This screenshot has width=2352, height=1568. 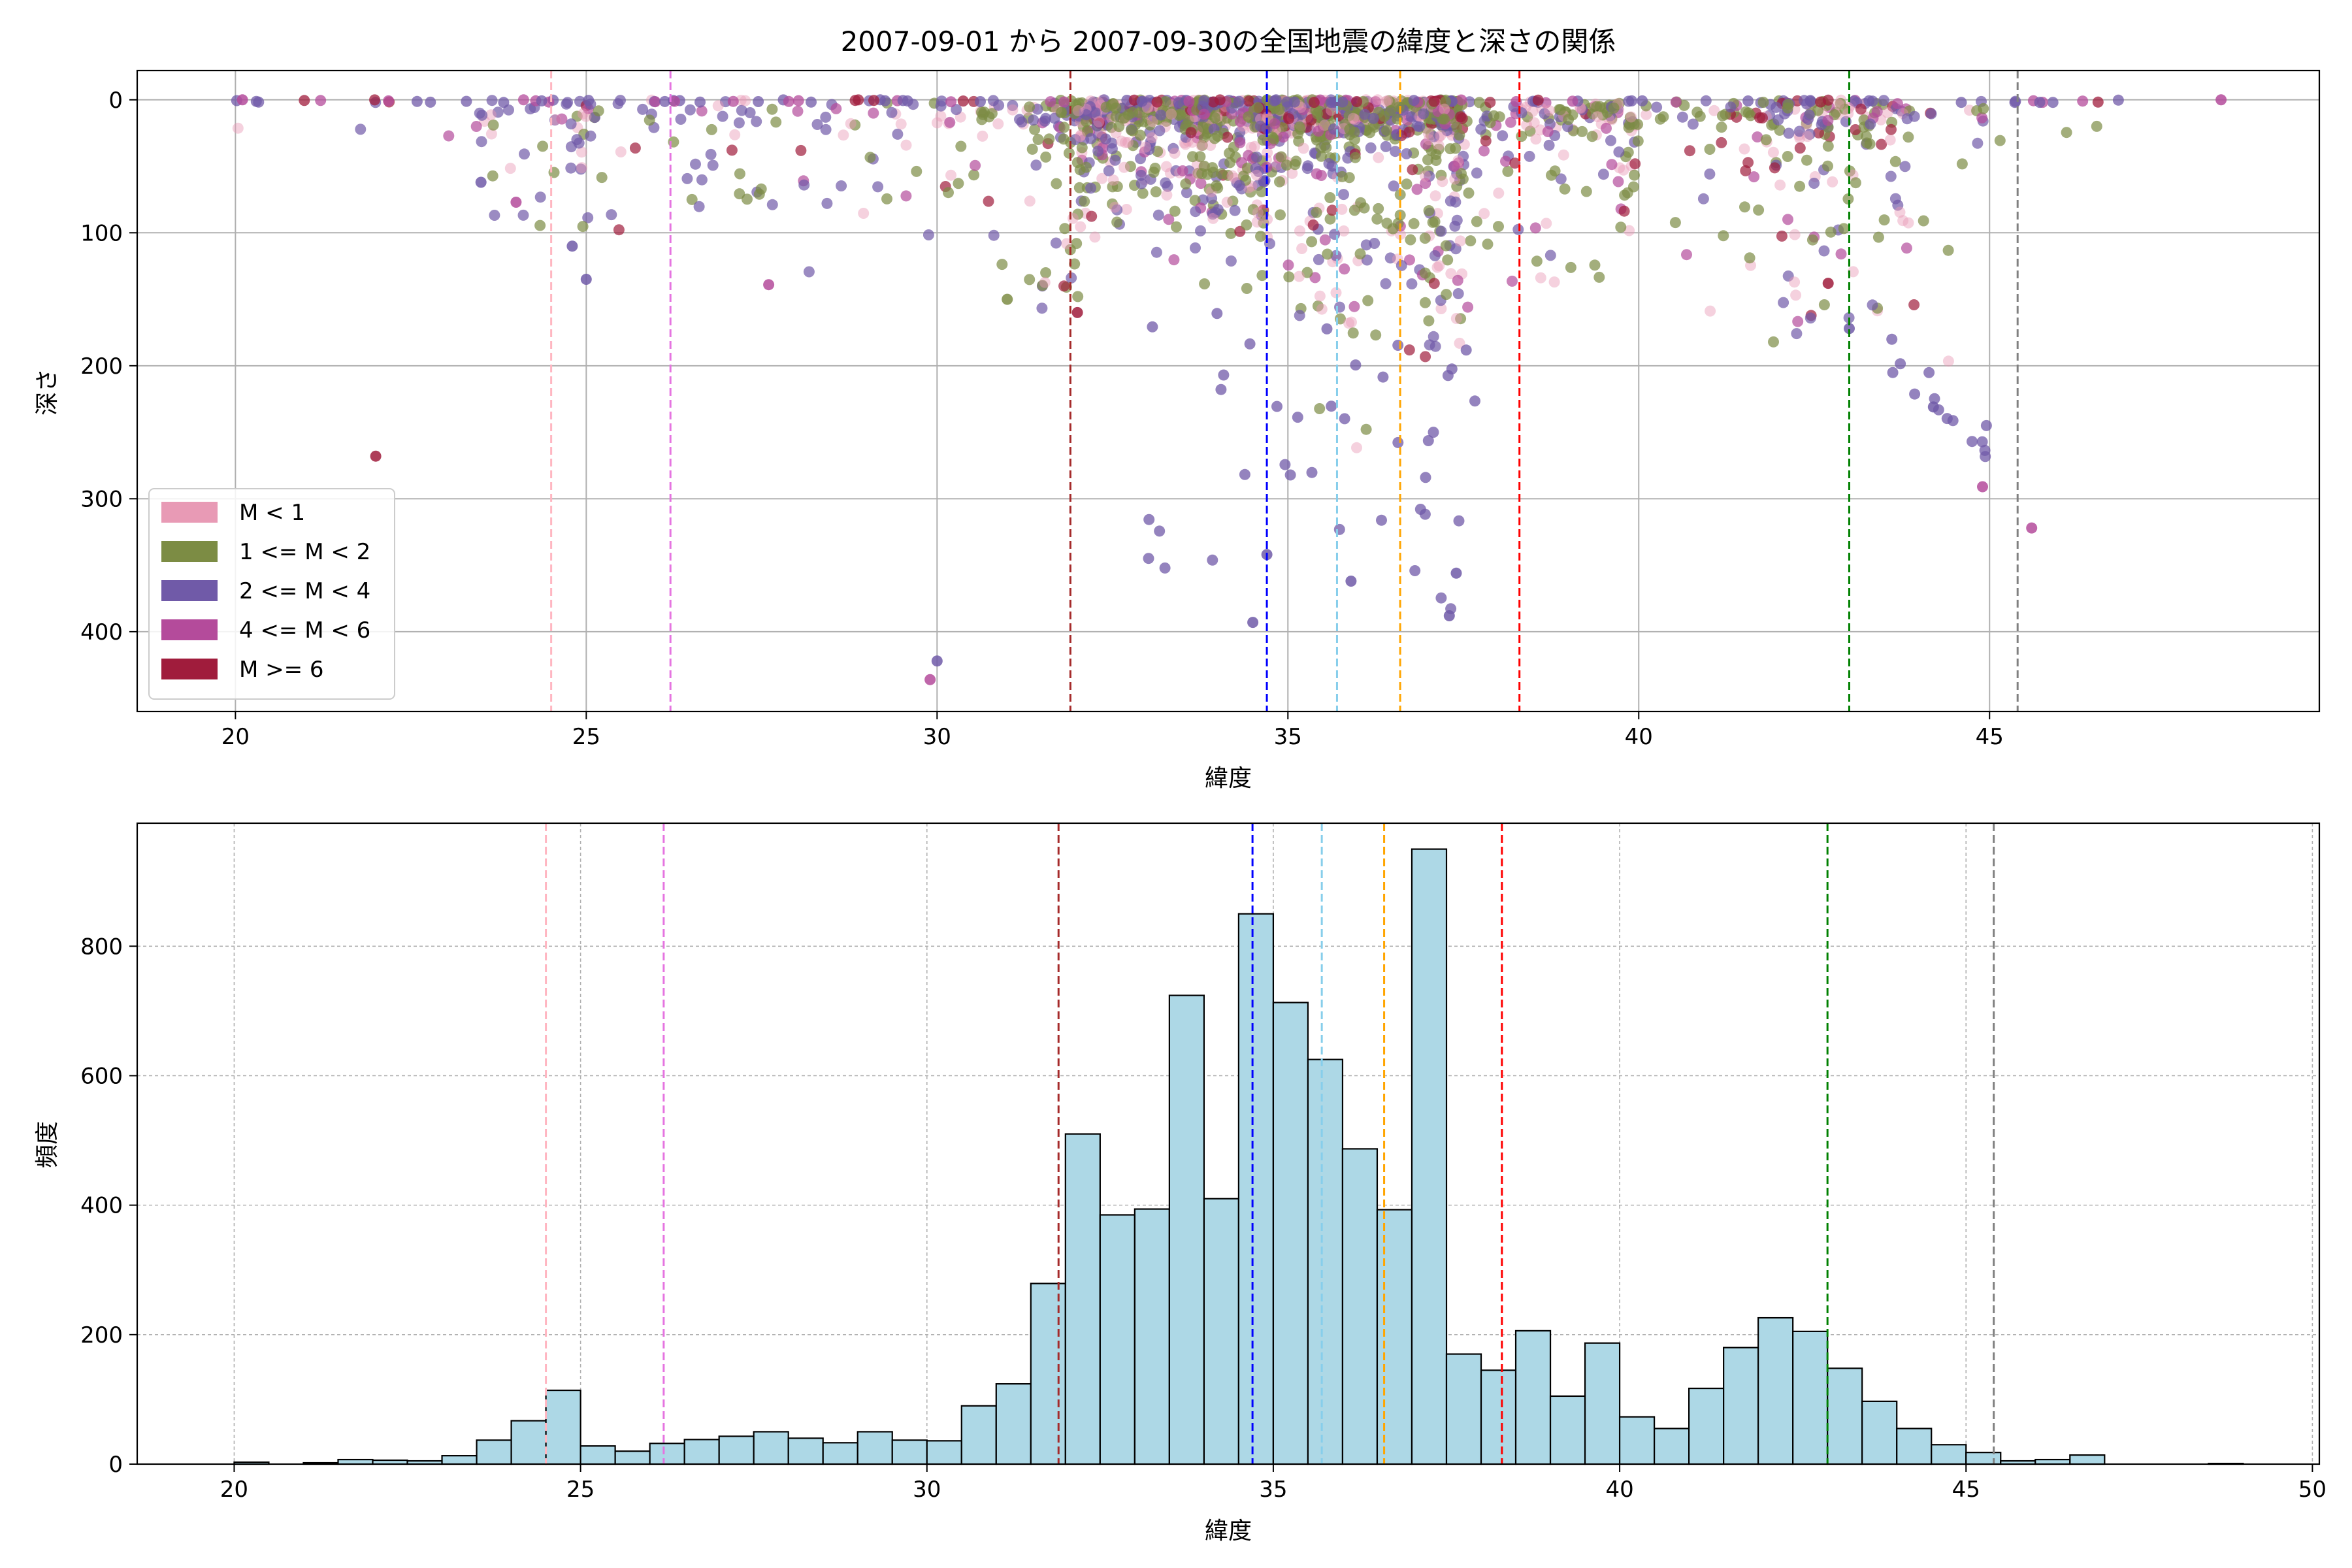 I want to click on legend-label-m-2-4: 2 <= M < 4, so click(x=304, y=591).